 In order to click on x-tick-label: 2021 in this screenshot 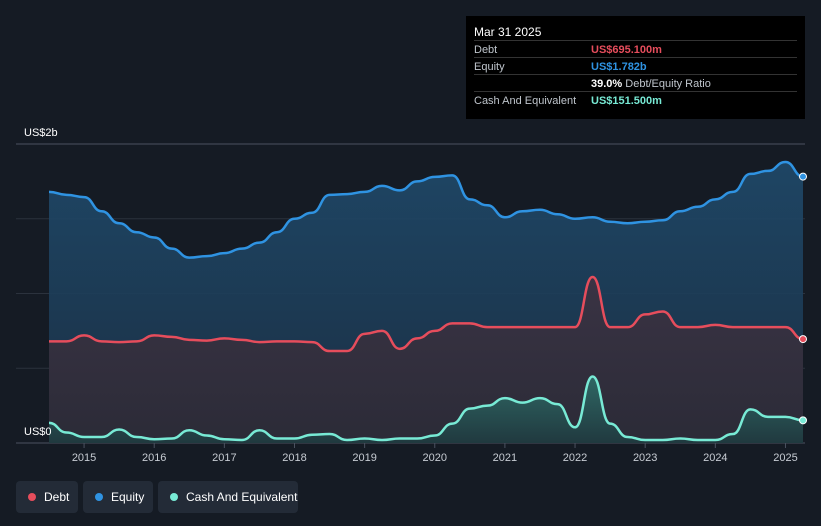, I will do `click(505, 458)`.